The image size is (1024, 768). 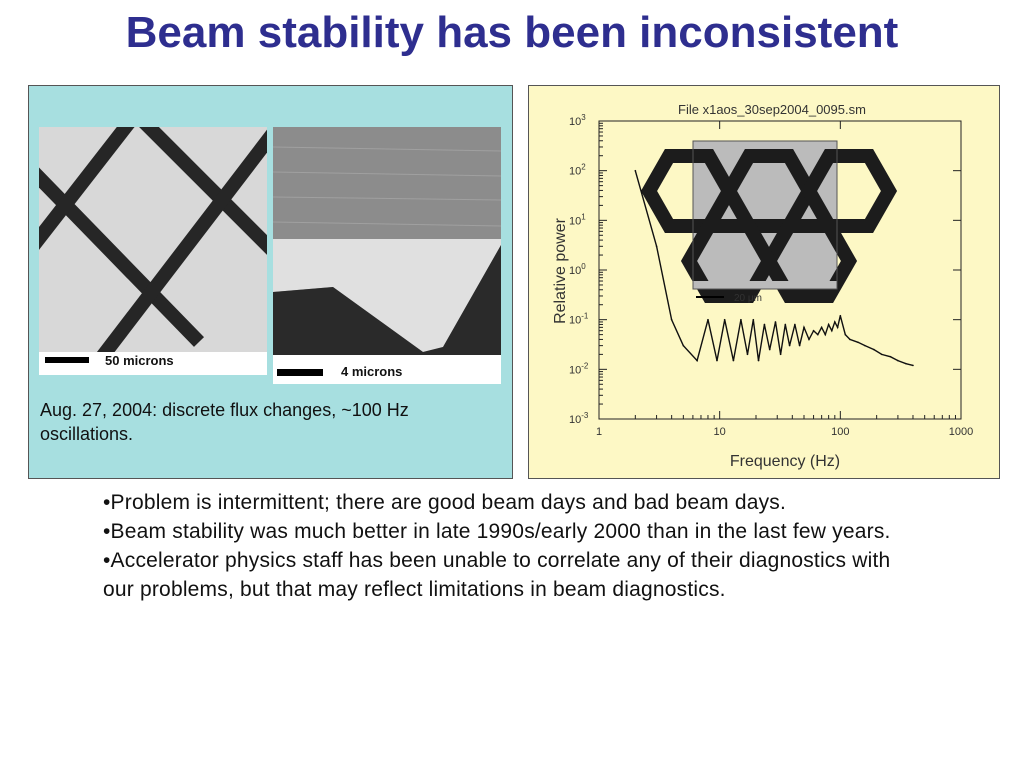 What do you see at coordinates (961, 432) in the screenshot?
I see `x-tick-label: 1000` at bounding box center [961, 432].